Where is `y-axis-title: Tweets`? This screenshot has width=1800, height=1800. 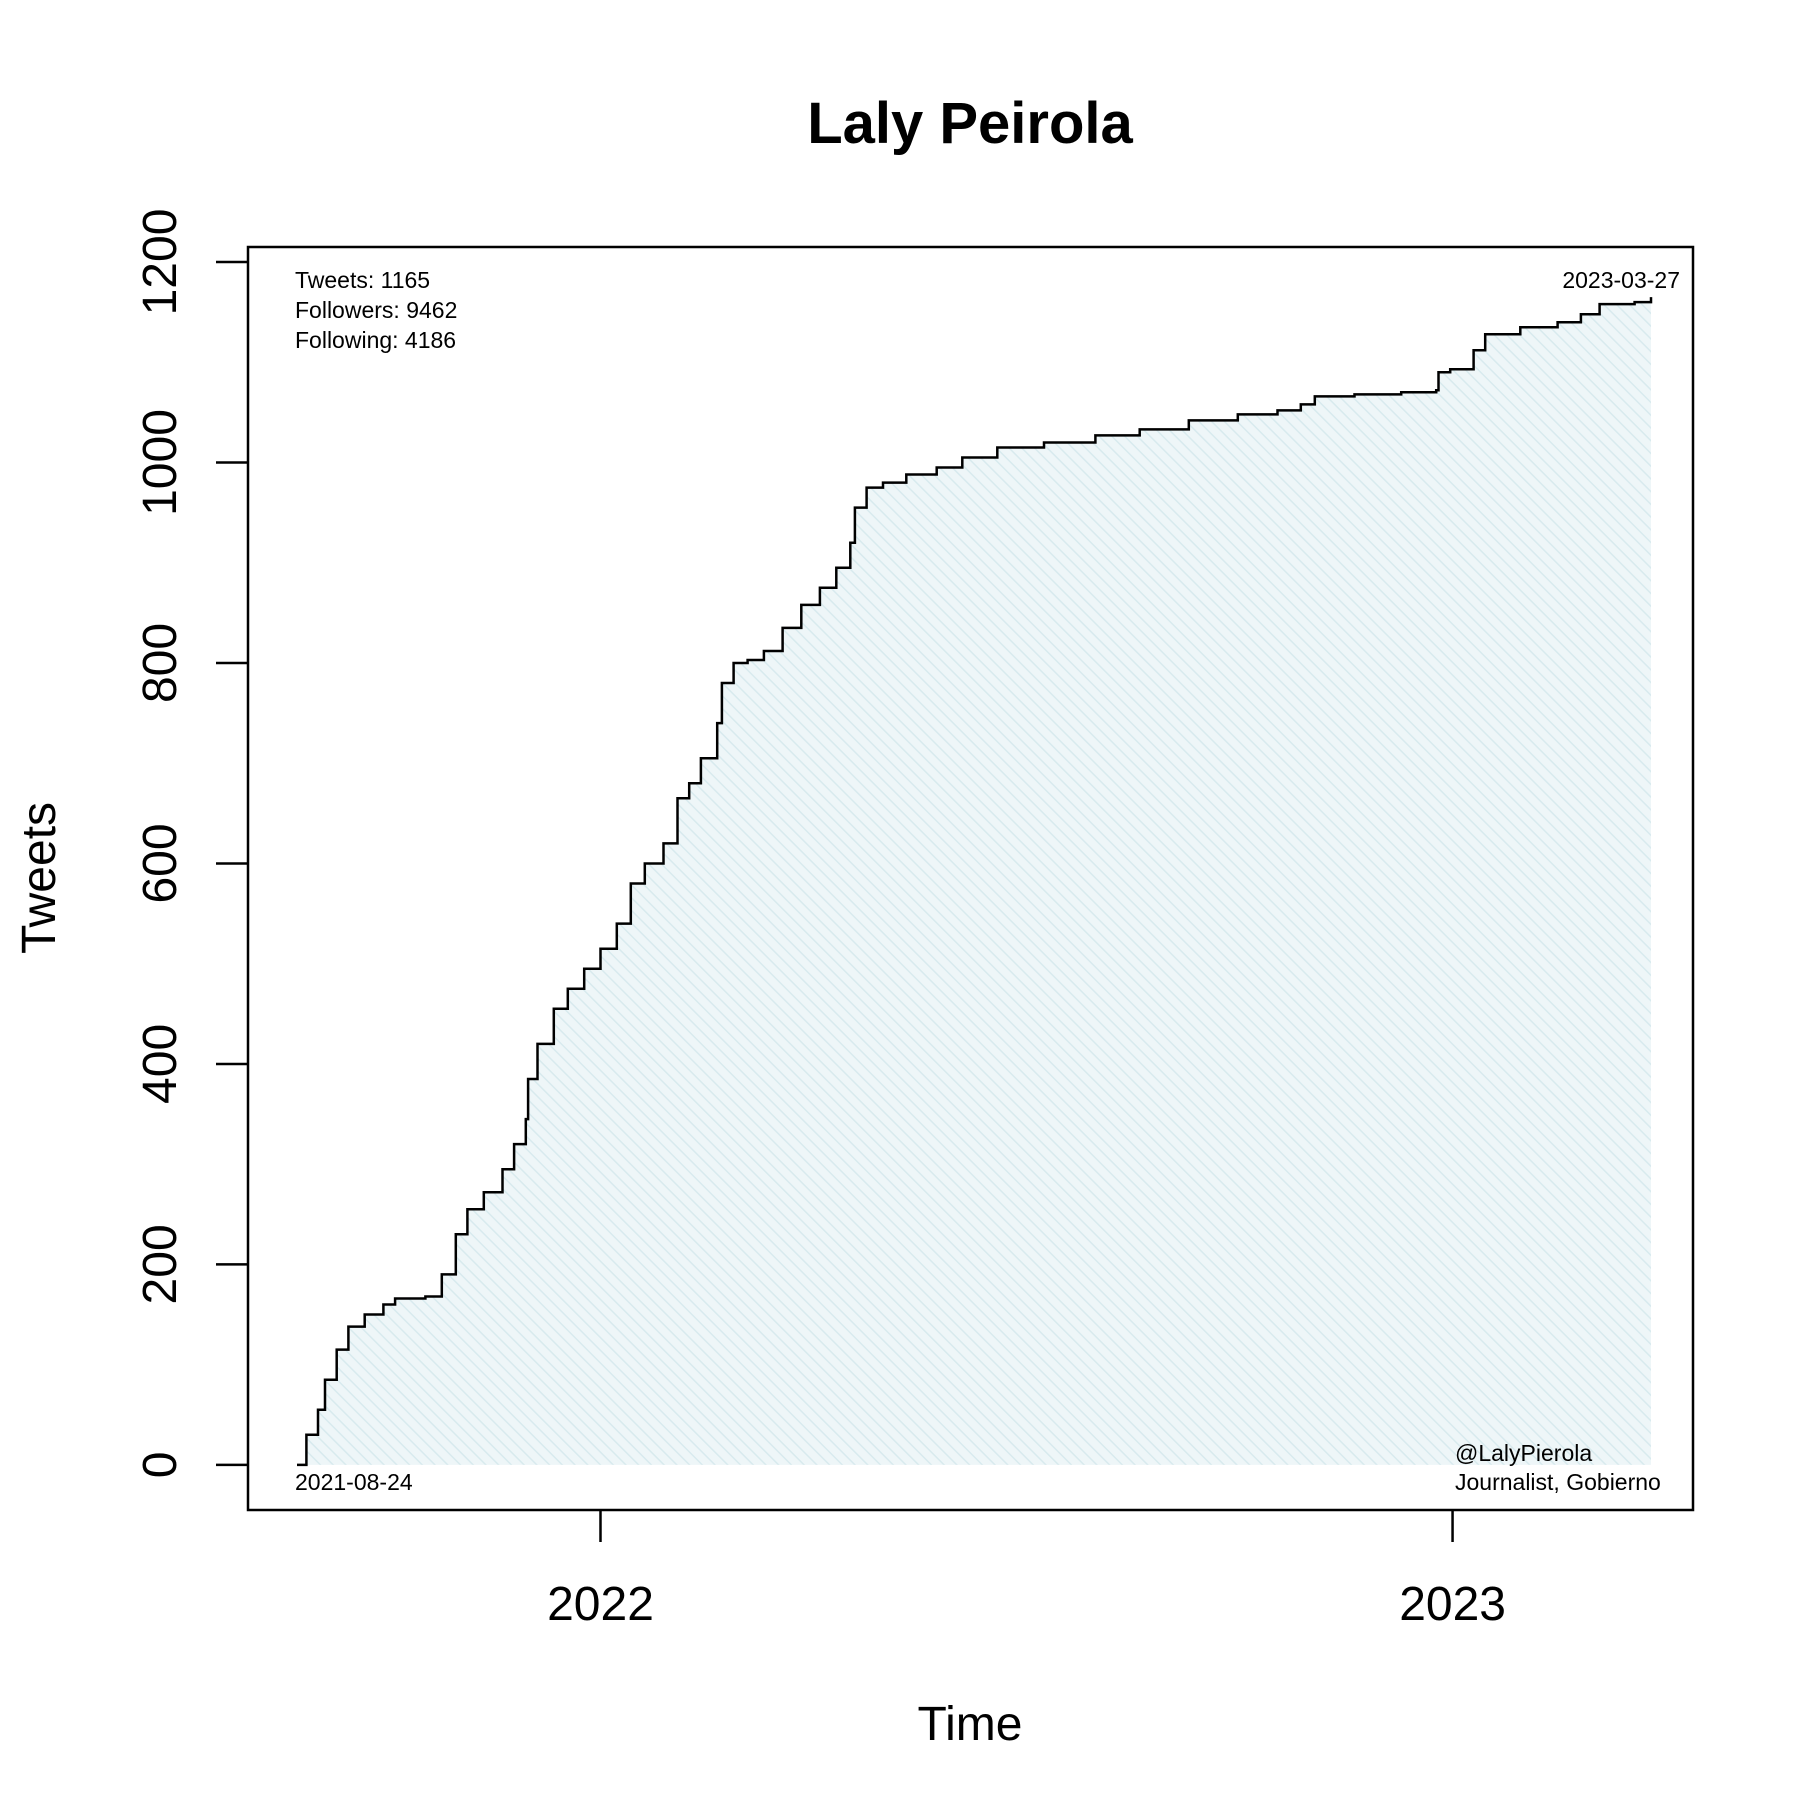 y-axis-title: Tweets is located at coordinates (39, 878).